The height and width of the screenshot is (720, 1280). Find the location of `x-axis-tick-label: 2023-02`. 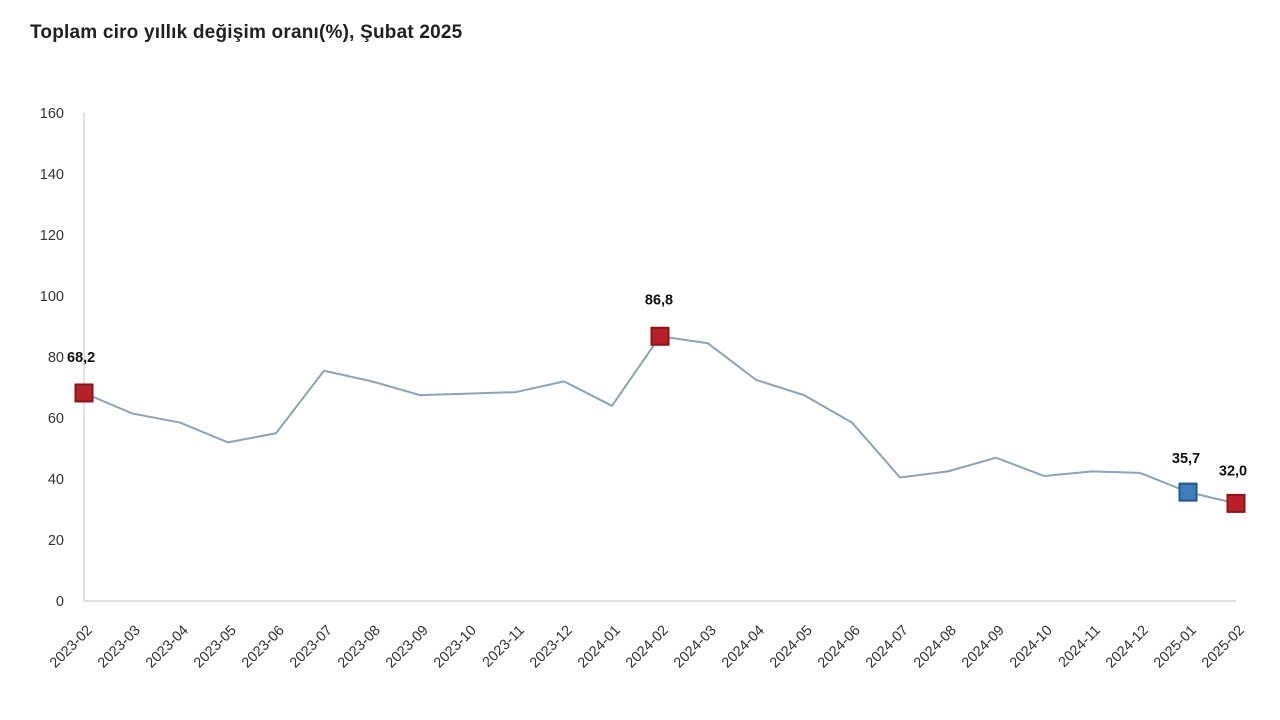

x-axis-tick-label: 2023-02 is located at coordinates (71, 647).